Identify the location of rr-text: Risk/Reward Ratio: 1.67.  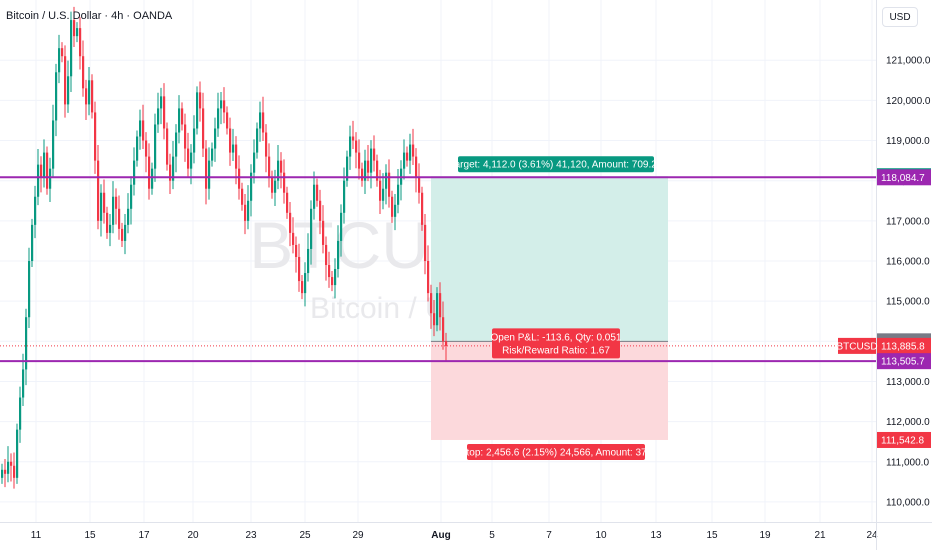
(556, 350).